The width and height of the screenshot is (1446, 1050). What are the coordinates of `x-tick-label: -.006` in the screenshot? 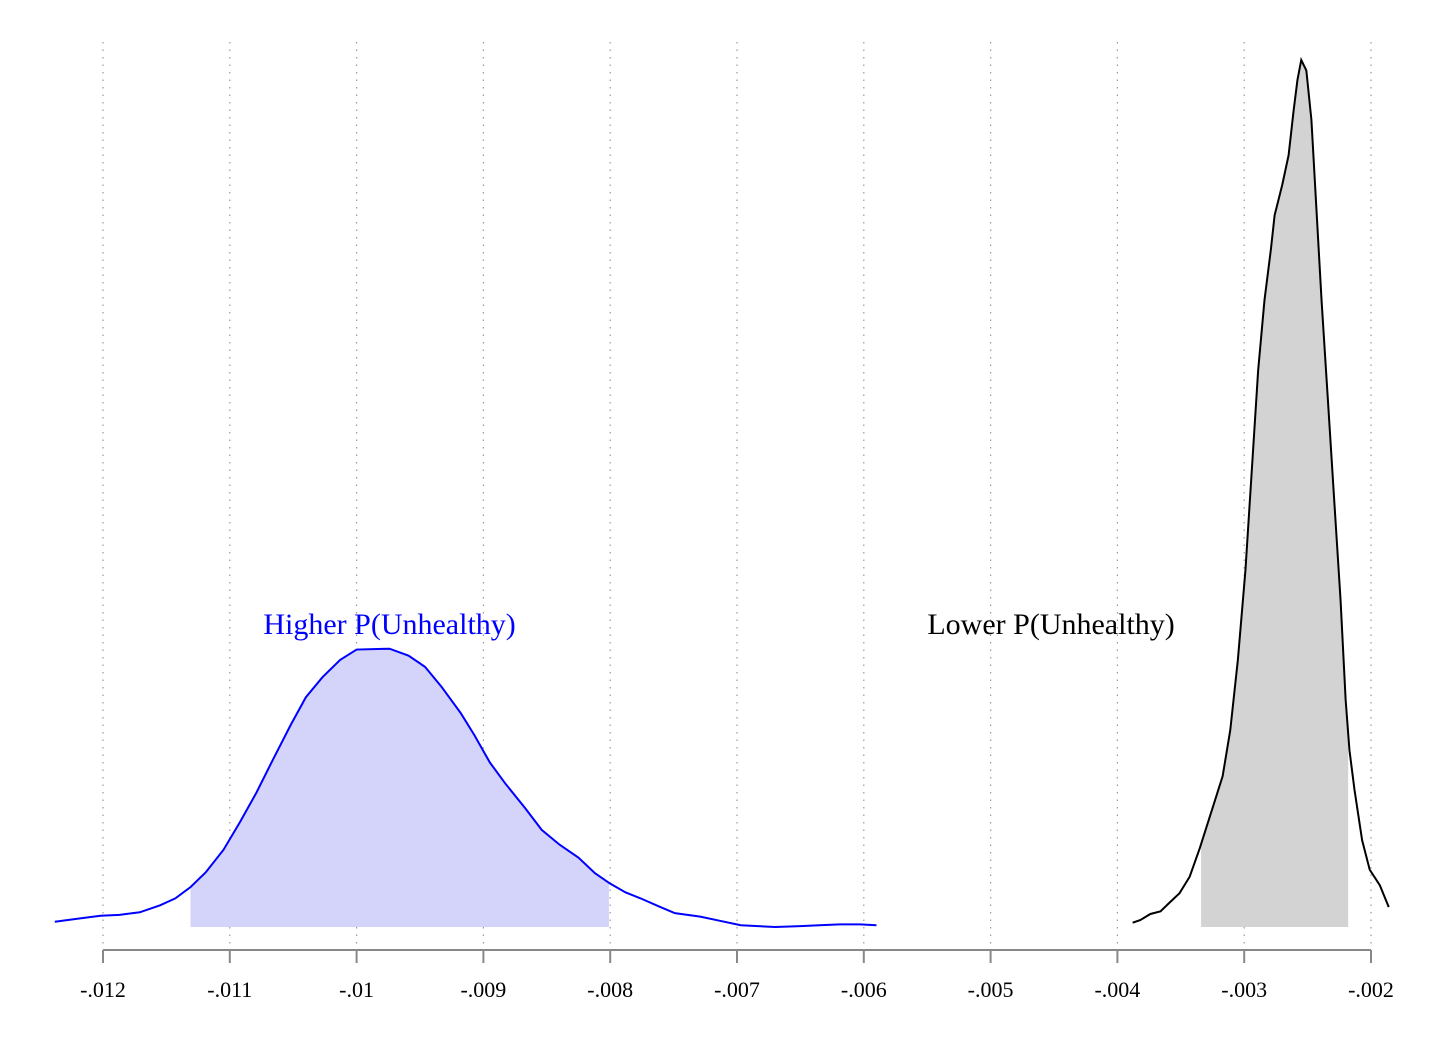 It's located at (864, 989).